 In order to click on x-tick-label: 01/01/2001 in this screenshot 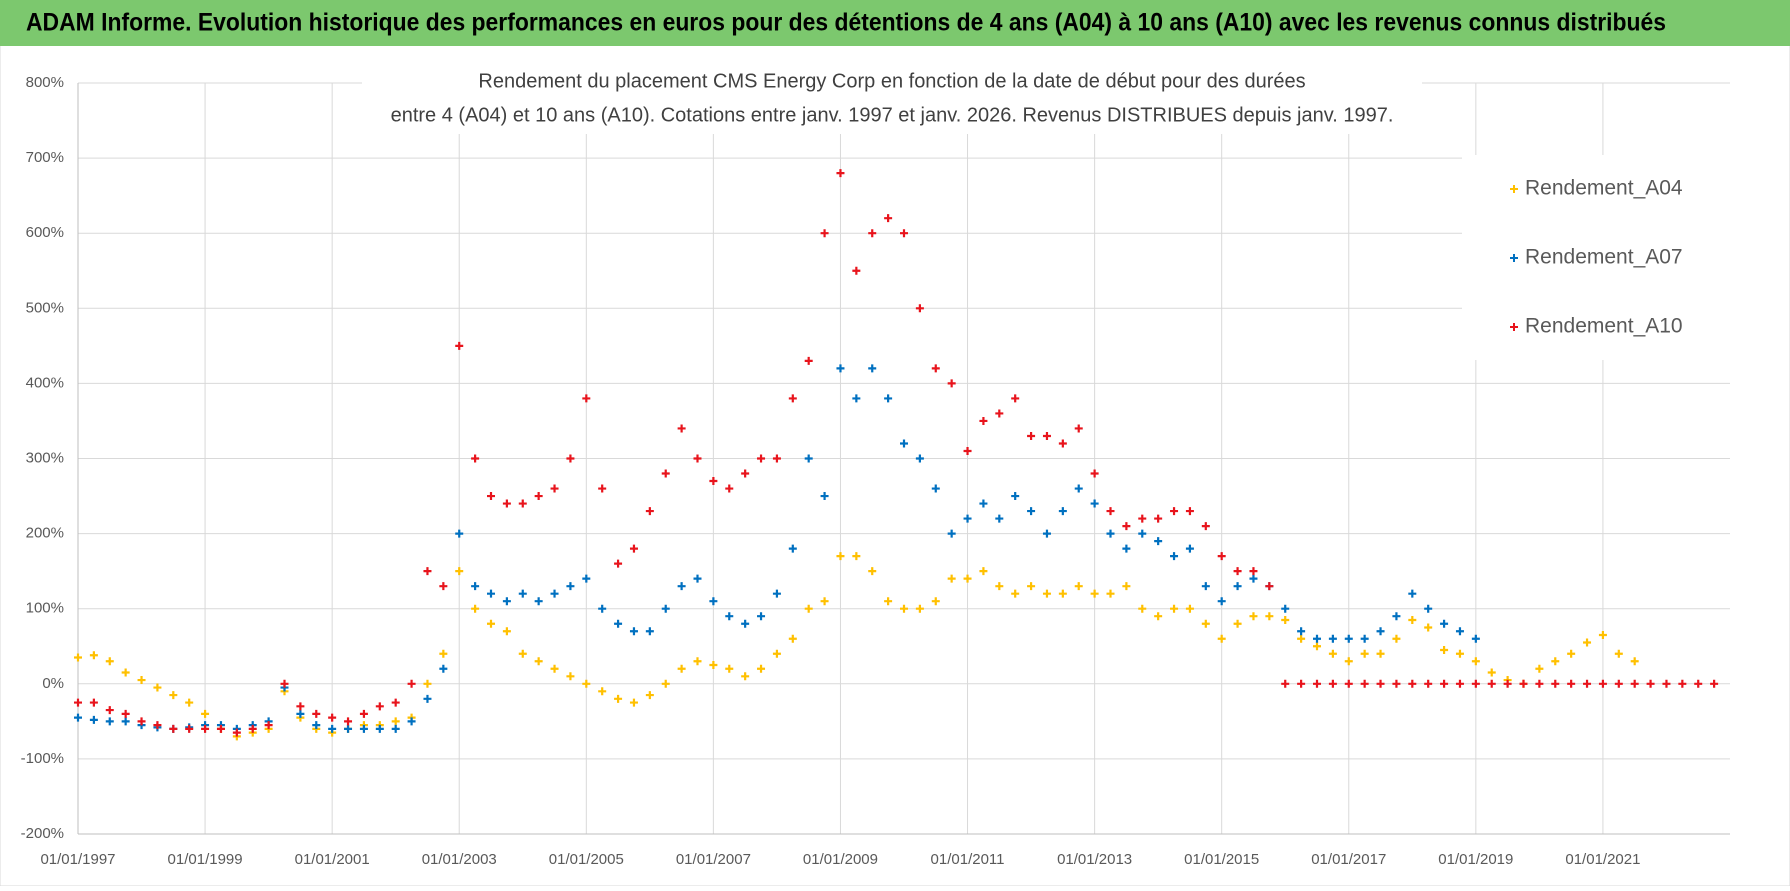, I will do `click(332, 859)`.